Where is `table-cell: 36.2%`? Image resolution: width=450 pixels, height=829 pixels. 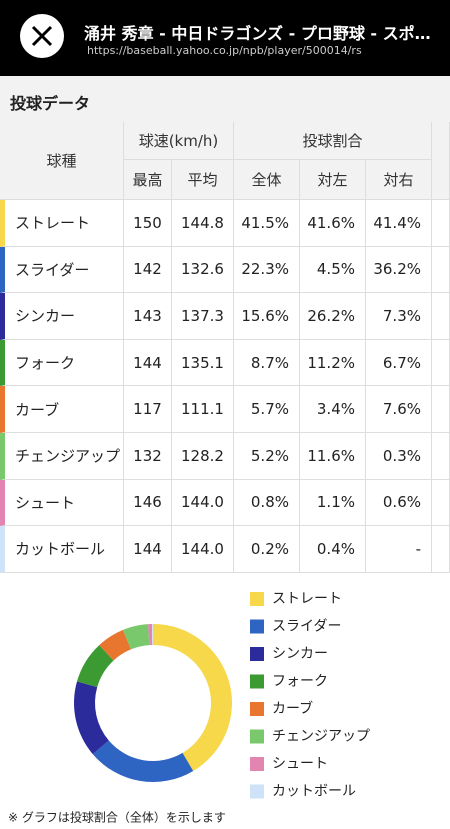
table-cell: 36.2% is located at coordinates (399, 270).